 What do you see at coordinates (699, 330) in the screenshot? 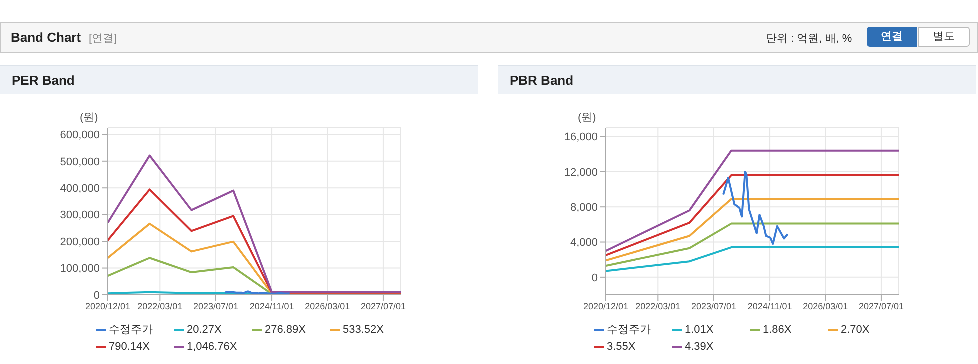
I see `legend-label: 1.01X` at bounding box center [699, 330].